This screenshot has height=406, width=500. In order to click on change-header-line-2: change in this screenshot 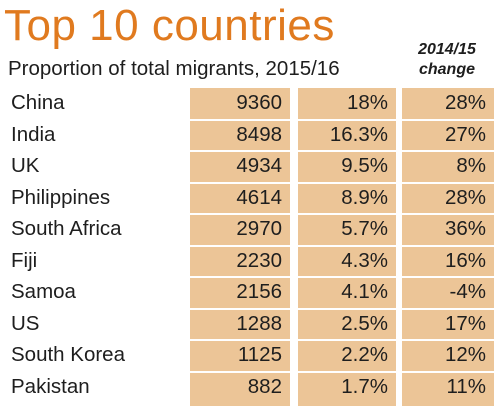, I will do `click(446, 69)`.